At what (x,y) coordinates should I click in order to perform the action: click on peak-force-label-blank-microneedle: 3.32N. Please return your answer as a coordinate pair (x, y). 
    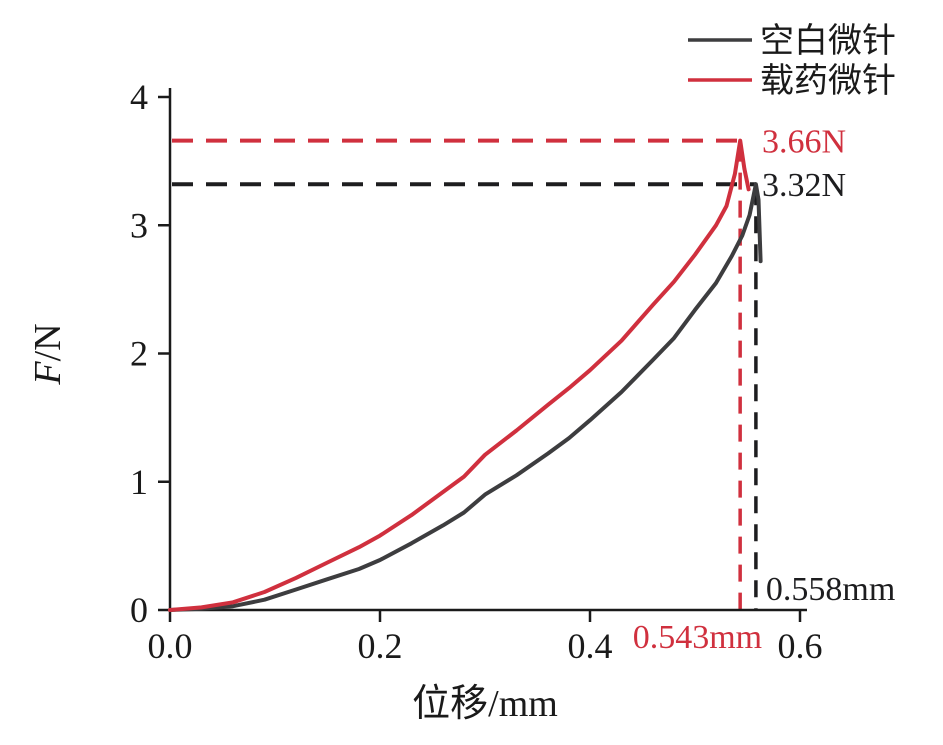
    Looking at the image, I should click on (804, 185).